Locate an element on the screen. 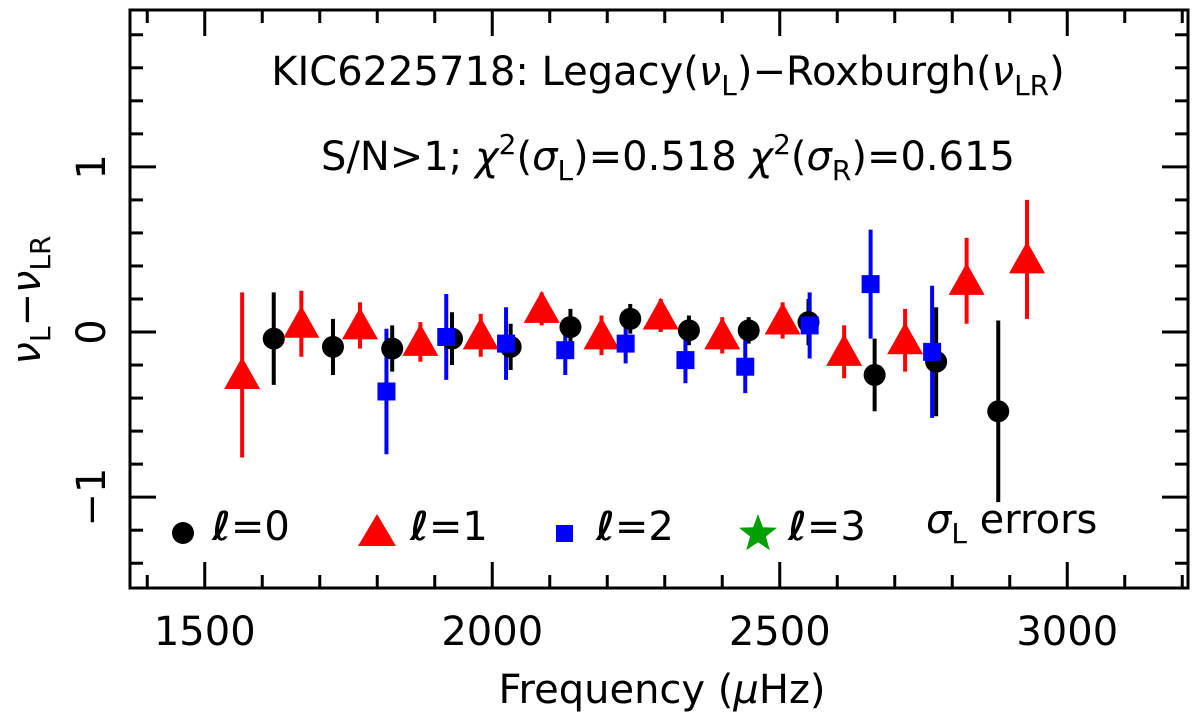 Image resolution: width=1200 pixels, height=718 pixels. y-tick-label: −1 is located at coordinates (92, 497).